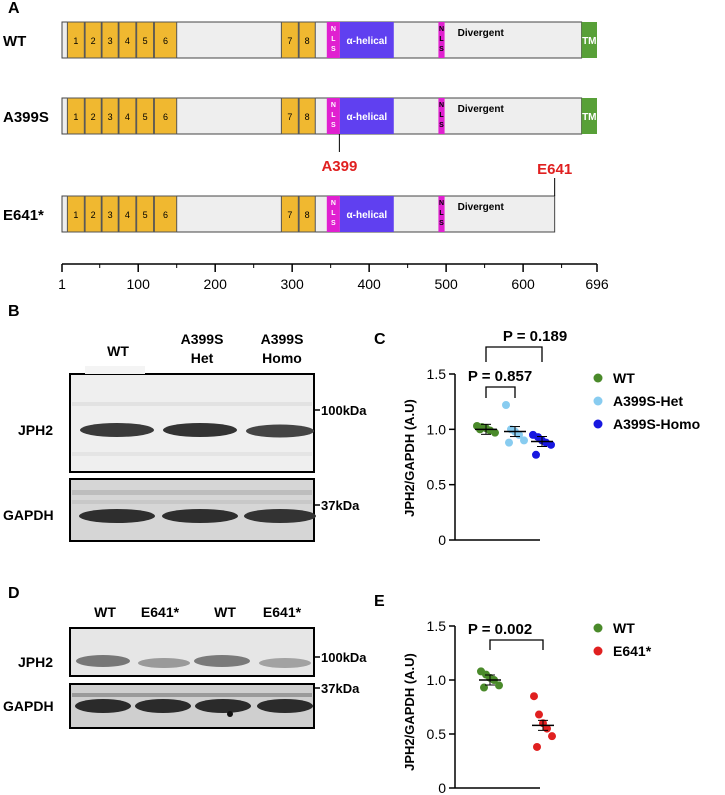 This screenshot has height=795, width=725. I want to click on mutation-label-e641: E641, so click(554, 169).